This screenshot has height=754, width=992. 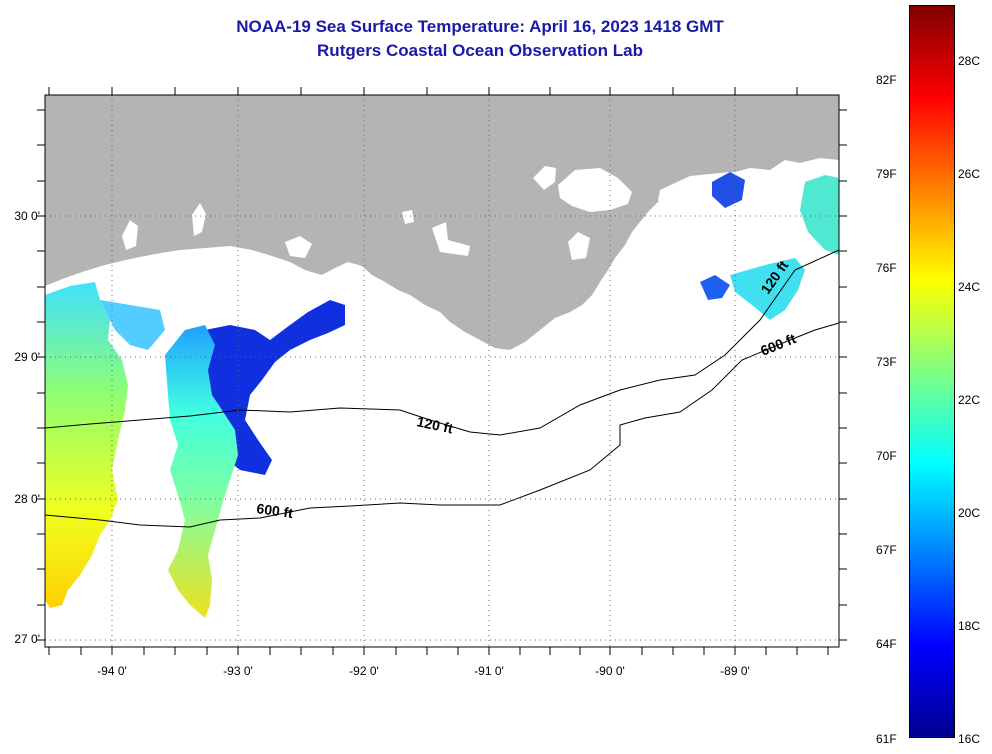 I want to click on sst-east-blue, so click(x=715, y=287).